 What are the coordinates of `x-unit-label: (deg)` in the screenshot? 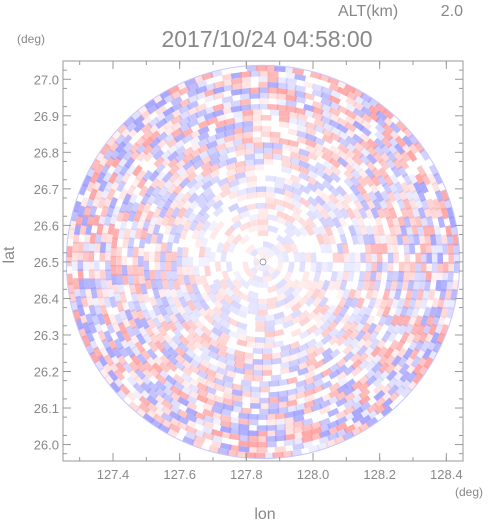 It's located at (469, 492).